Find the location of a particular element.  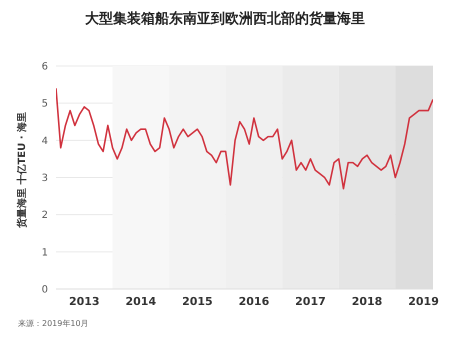

x-tick-label: 2016 is located at coordinates (254, 301).